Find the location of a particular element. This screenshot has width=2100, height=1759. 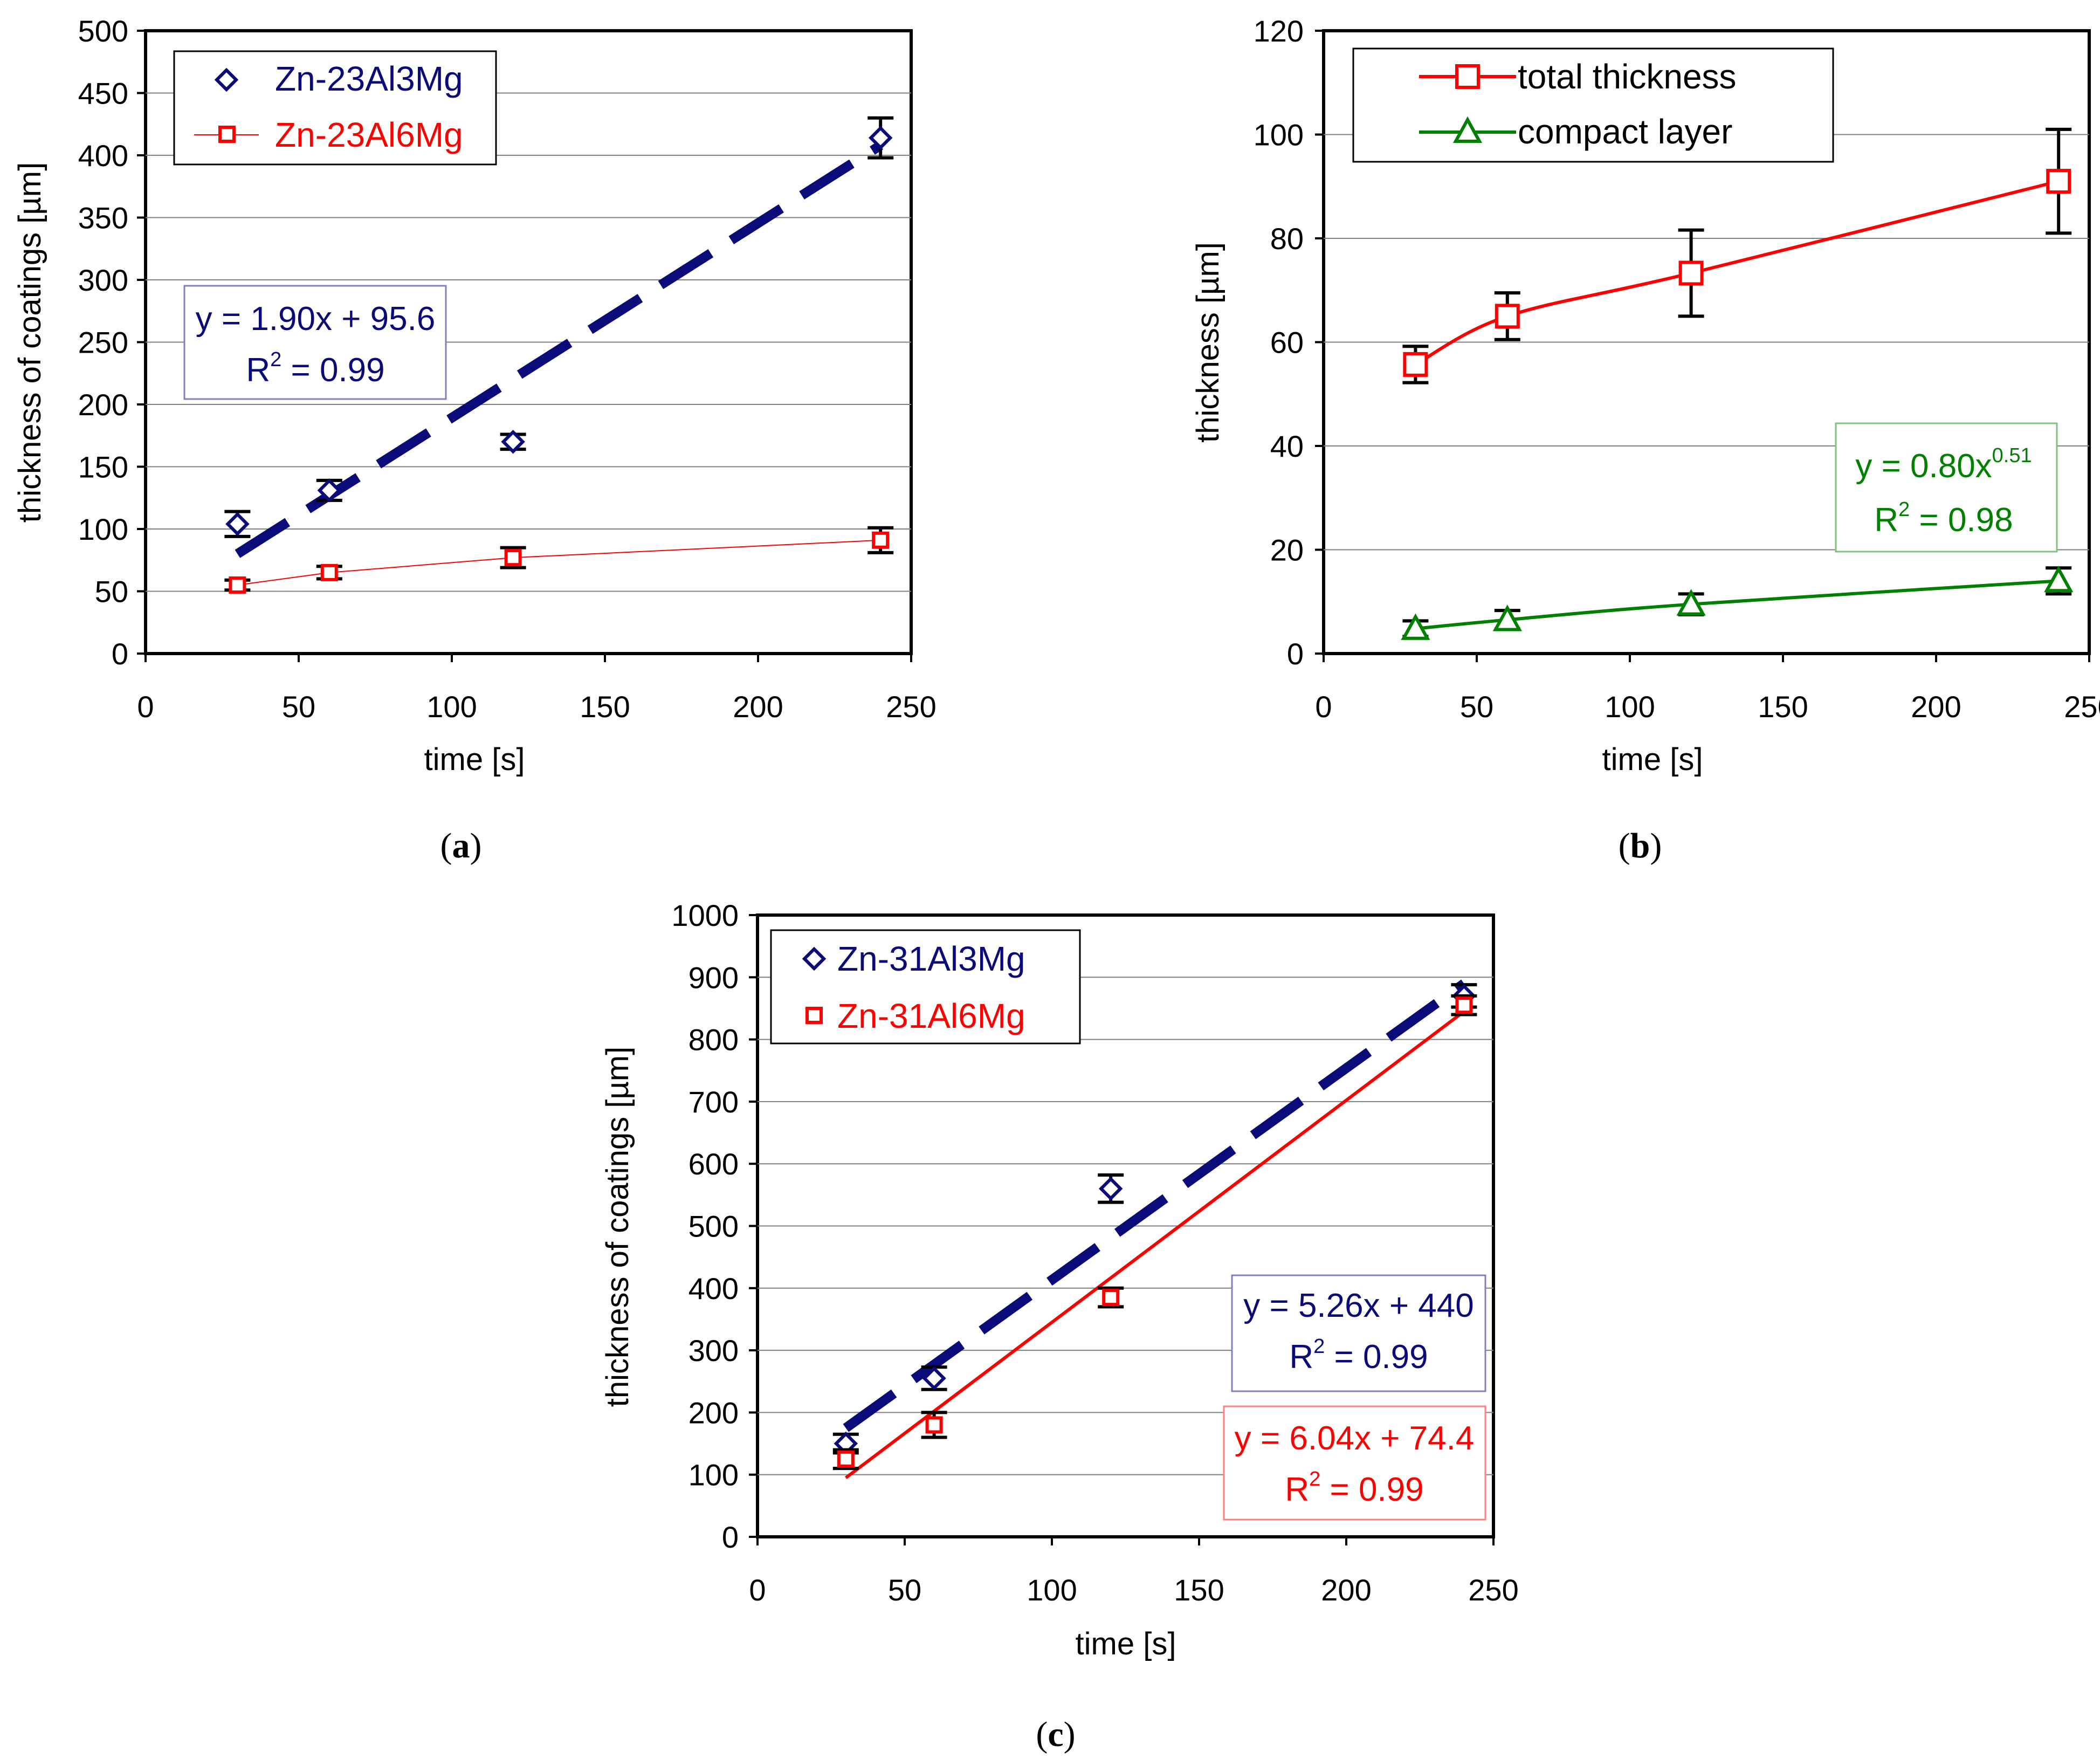

panel-a-y-ticks: 0 50 100 150 200 250 300 350 400 450 500 is located at coordinates (112, 342).